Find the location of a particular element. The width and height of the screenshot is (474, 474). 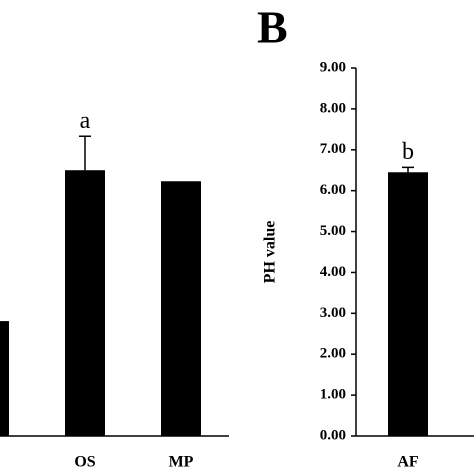

y-tick-label: 3.00 is located at coordinates (333, 313).